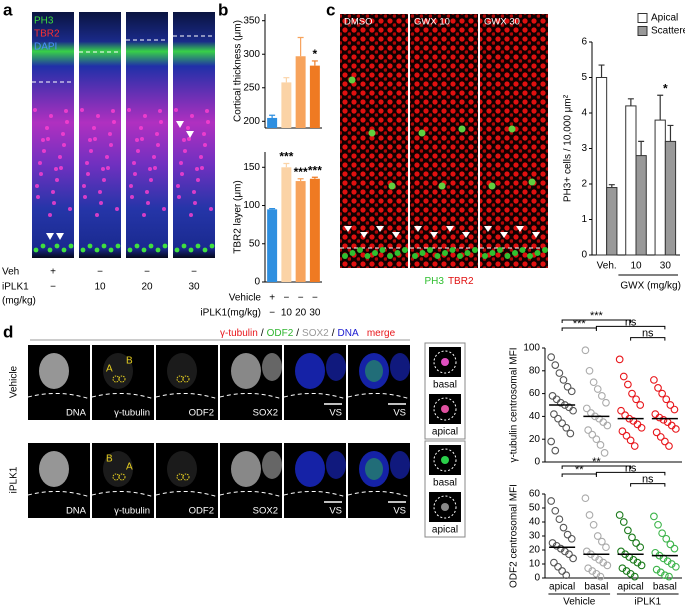 The width and height of the screenshot is (685, 608). I want to click on stain-label: TBR2, so click(461, 281).